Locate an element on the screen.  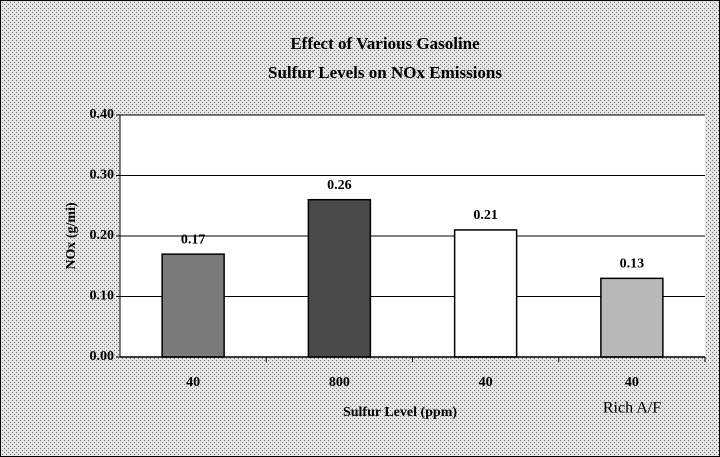
y-tick-label: 0.20 is located at coordinates (102, 235).